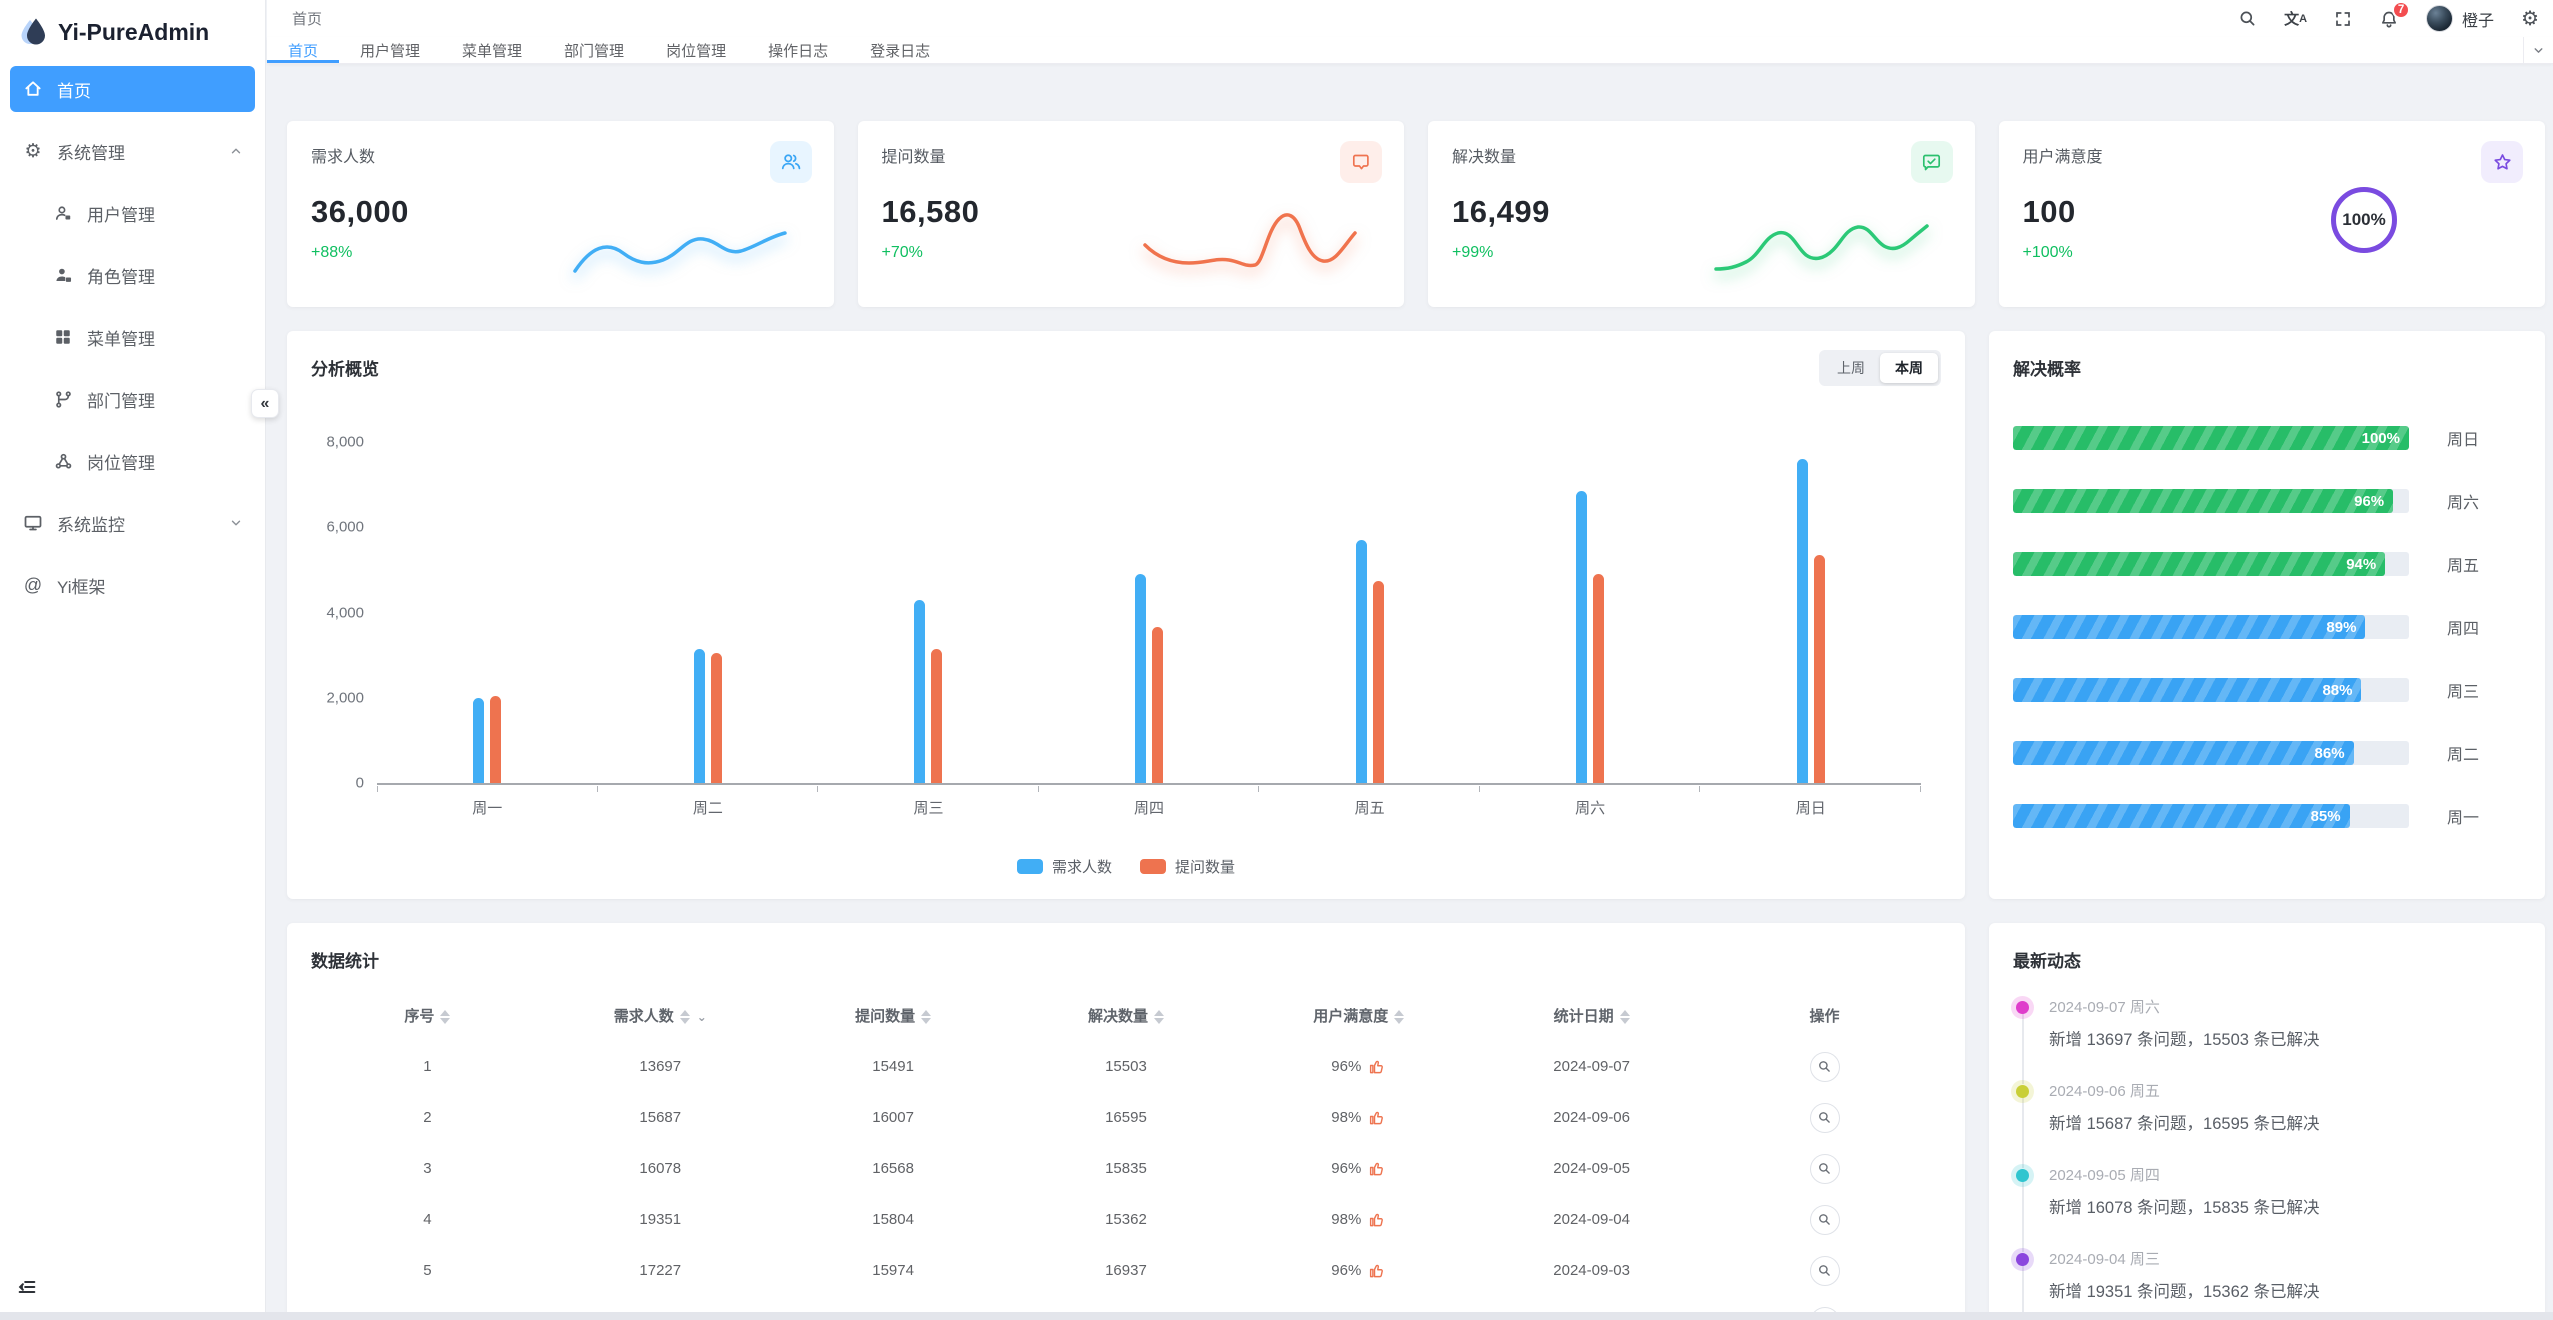 Image resolution: width=2553 pixels, height=1320 pixels. I want to click on tab-item: 操作日志, so click(798, 51).